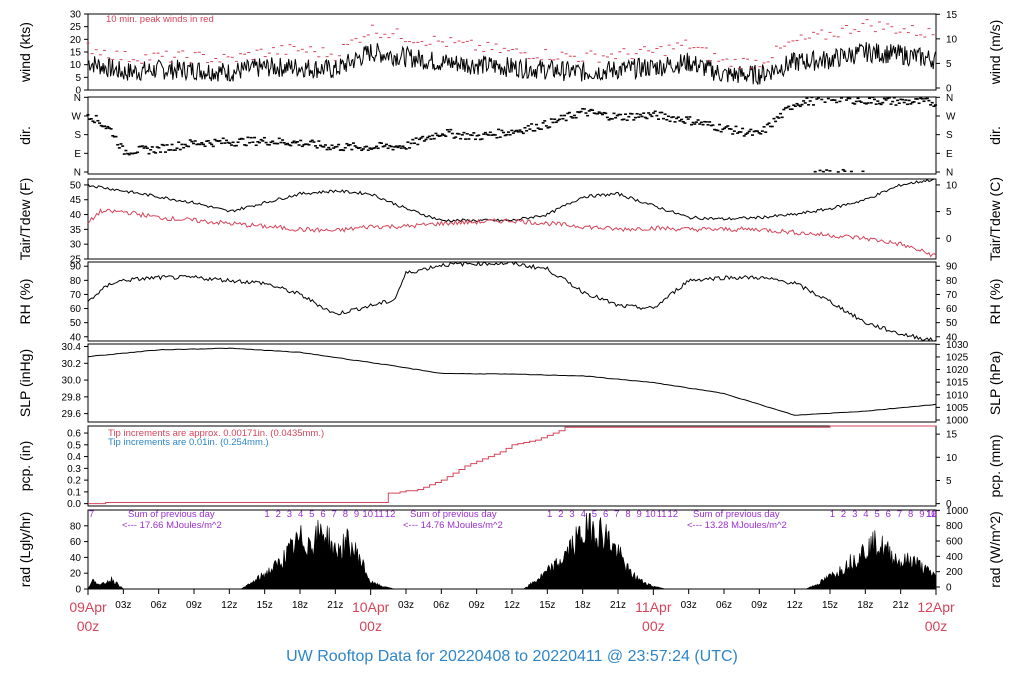  What do you see at coordinates (951, 116) in the screenshot?
I see `dir-tick-right-label: W` at bounding box center [951, 116].